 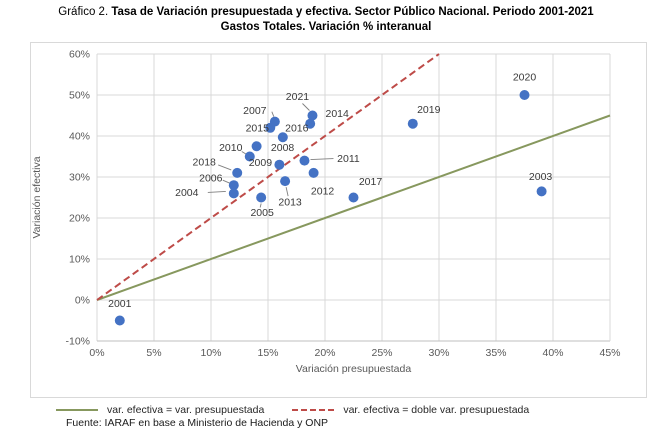 I want to click on data-label-2013: 2013, so click(x=290, y=203).